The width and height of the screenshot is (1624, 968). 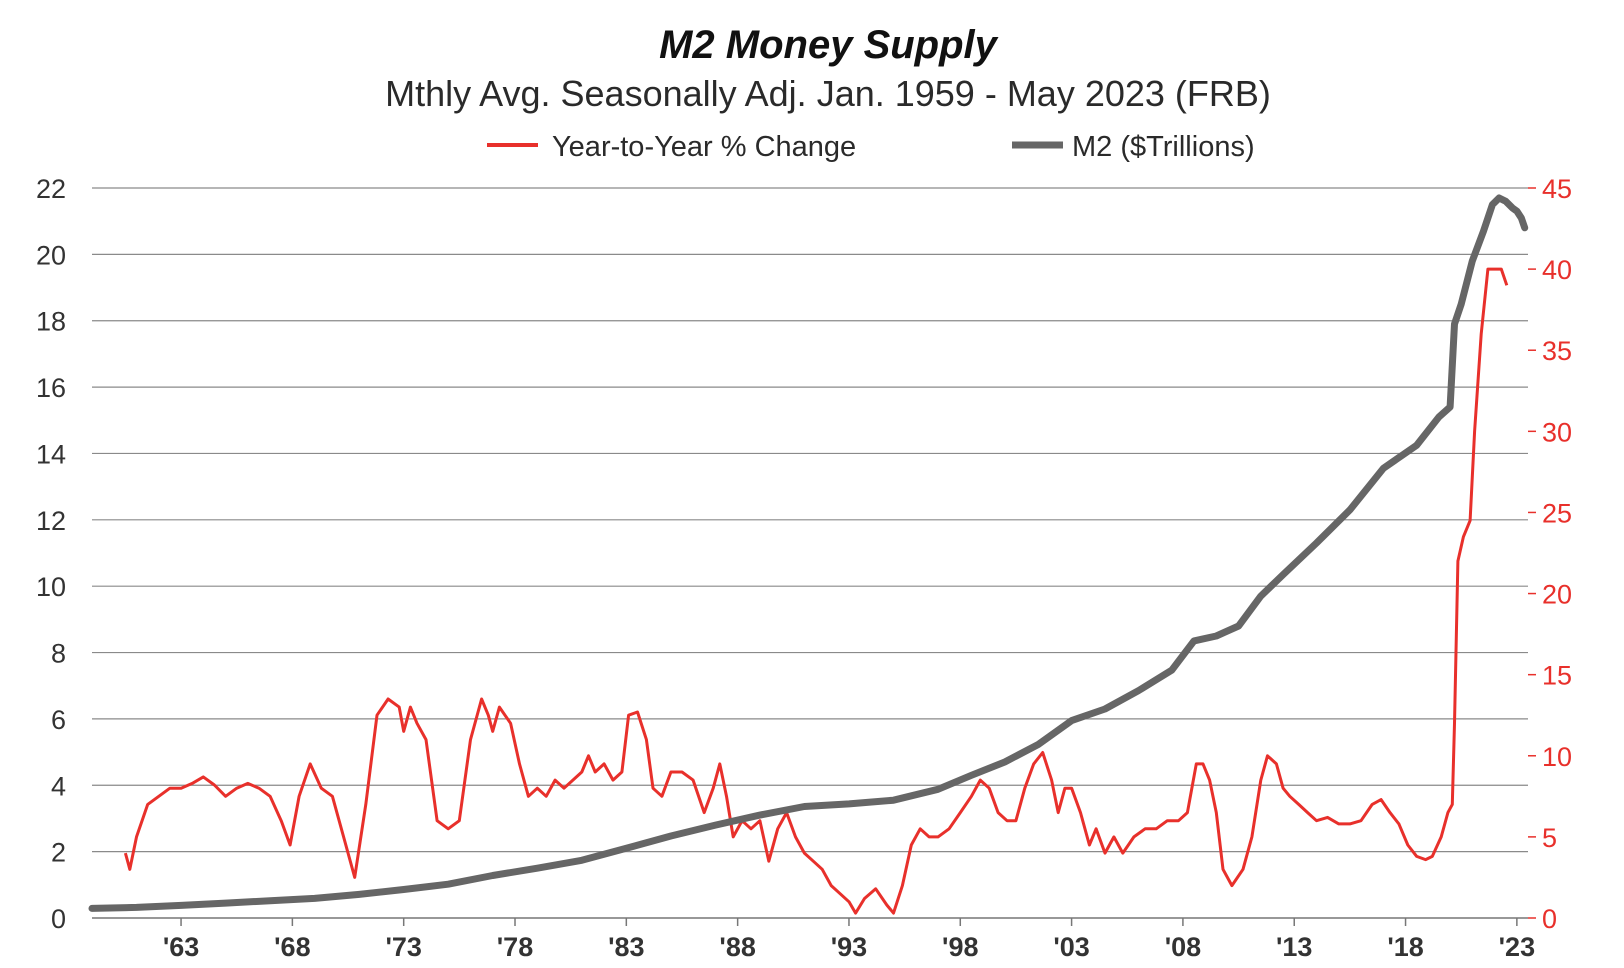 I want to click on y-left-tick-label: 0, so click(x=58, y=919).